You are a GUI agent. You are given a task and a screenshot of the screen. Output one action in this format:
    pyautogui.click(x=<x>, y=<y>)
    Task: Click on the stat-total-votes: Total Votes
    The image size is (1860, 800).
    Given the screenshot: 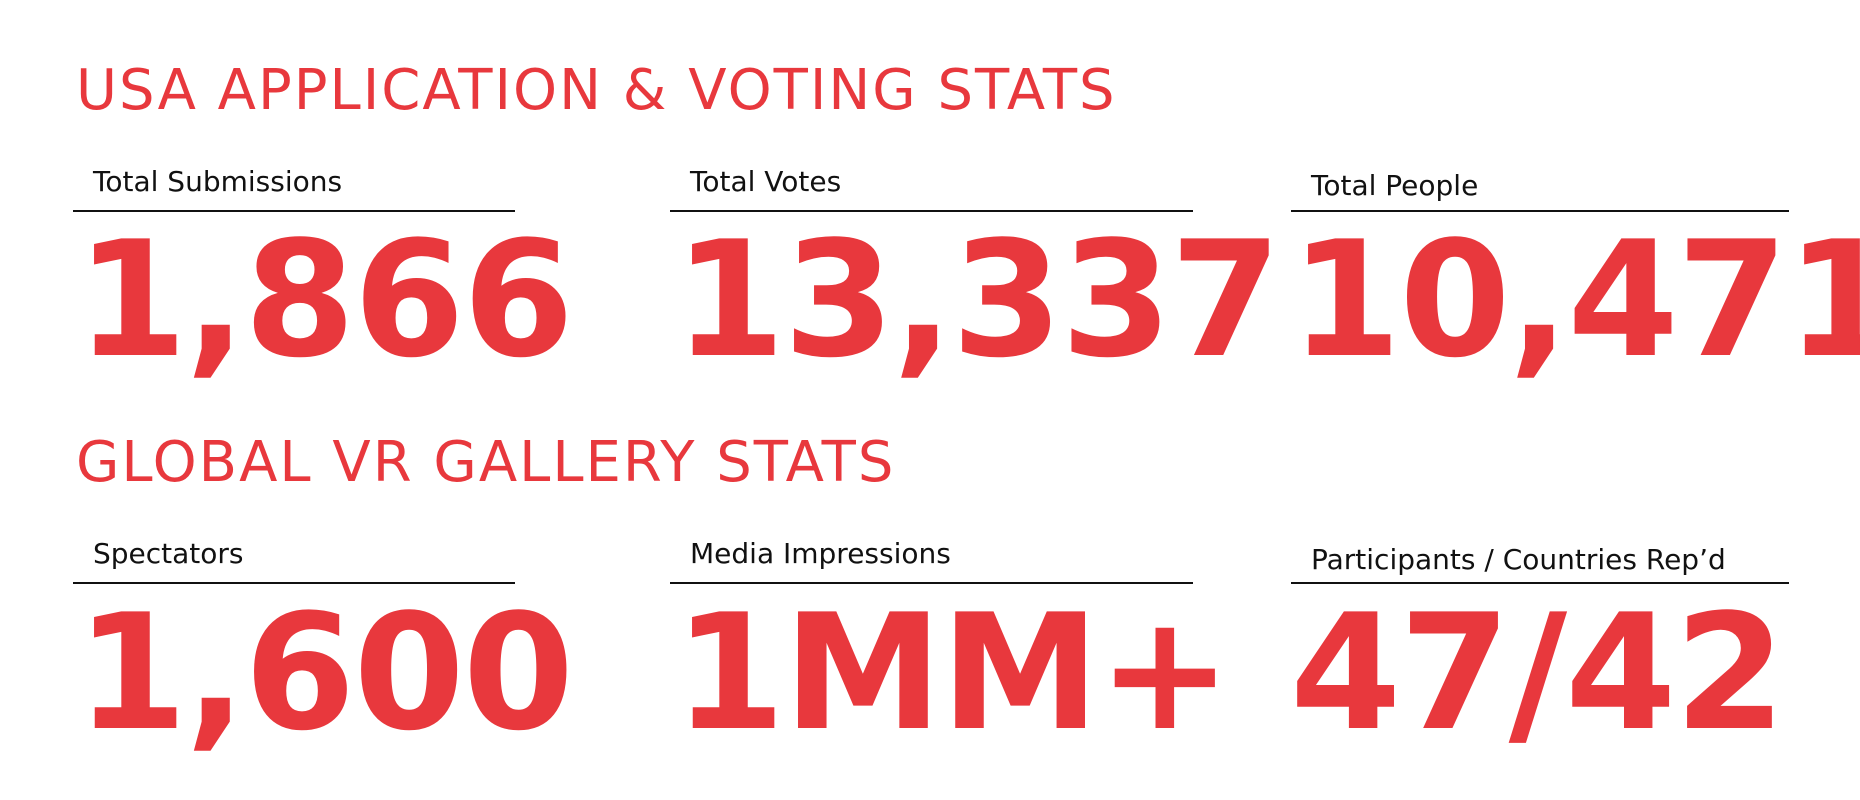 What is the action you would take?
    pyautogui.click(x=931, y=186)
    